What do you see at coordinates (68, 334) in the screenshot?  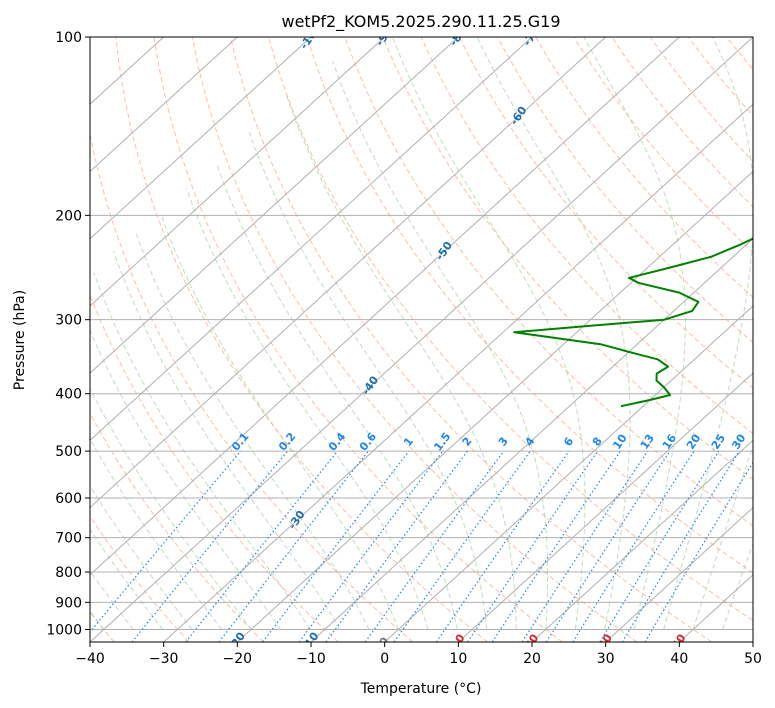 I see `y-axis: 100 200 300 400 500 600 700 800 900 1000` at bounding box center [68, 334].